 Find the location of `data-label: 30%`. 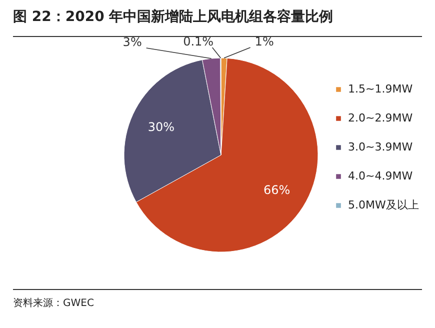

data-label: 30% is located at coordinates (161, 127).